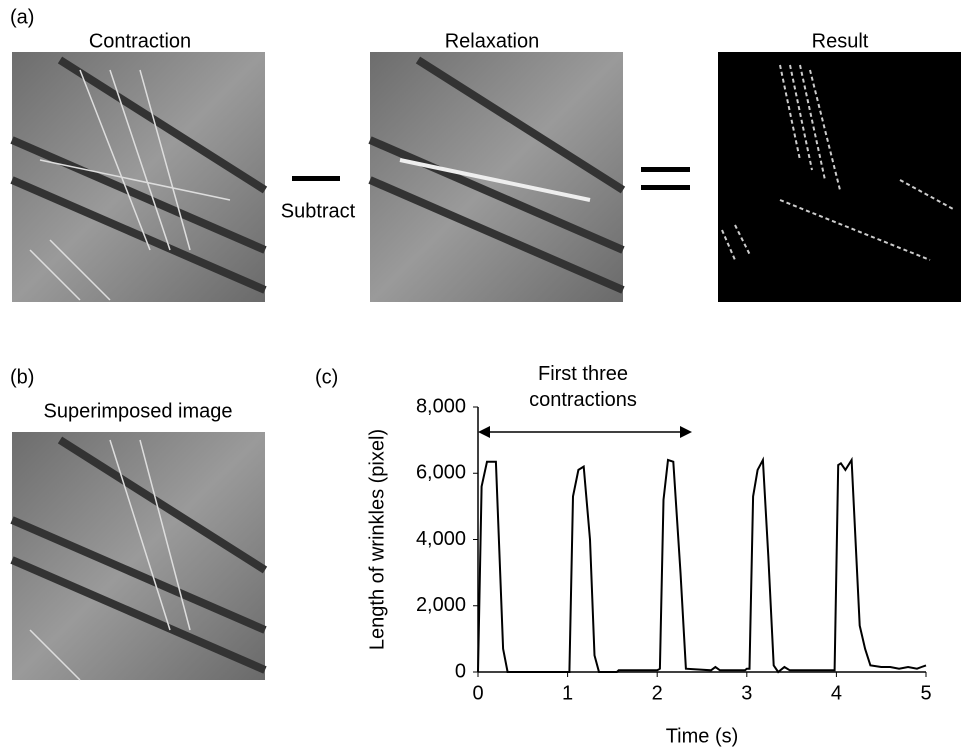 This screenshot has height=755, width=961. What do you see at coordinates (925, 693) in the screenshot?
I see `x-tick-label: 5` at bounding box center [925, 693].